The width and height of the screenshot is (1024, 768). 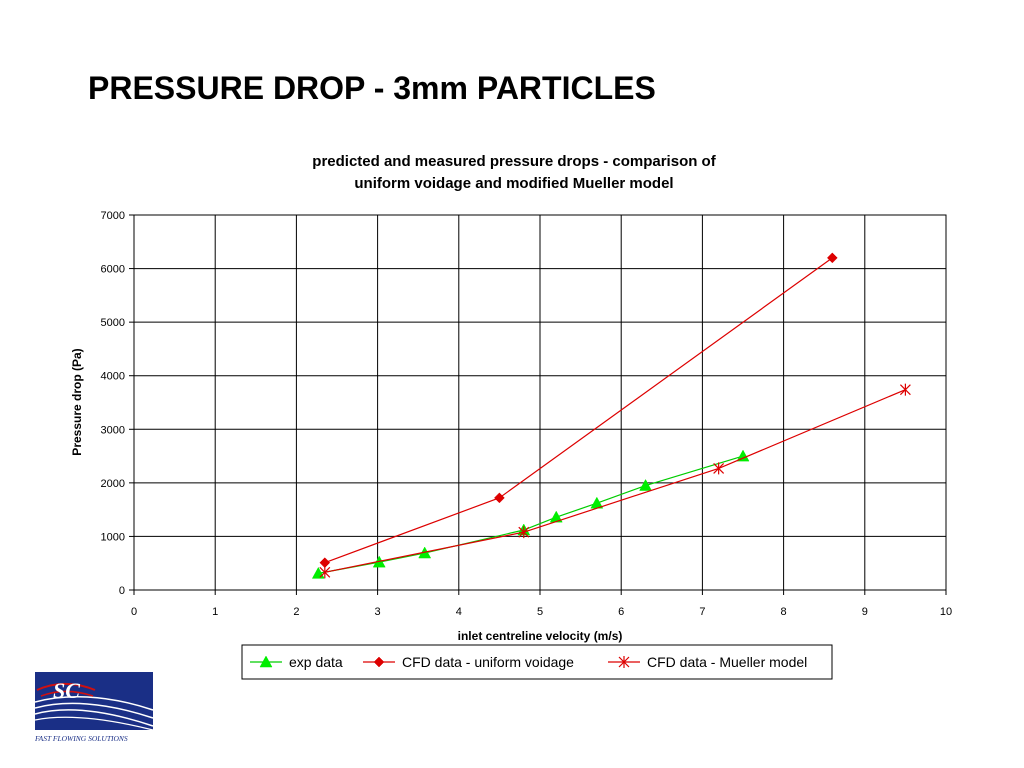 I want to click on legend-entry-asterisk: CFD data - Mueller model, so click(x=707, y=662).